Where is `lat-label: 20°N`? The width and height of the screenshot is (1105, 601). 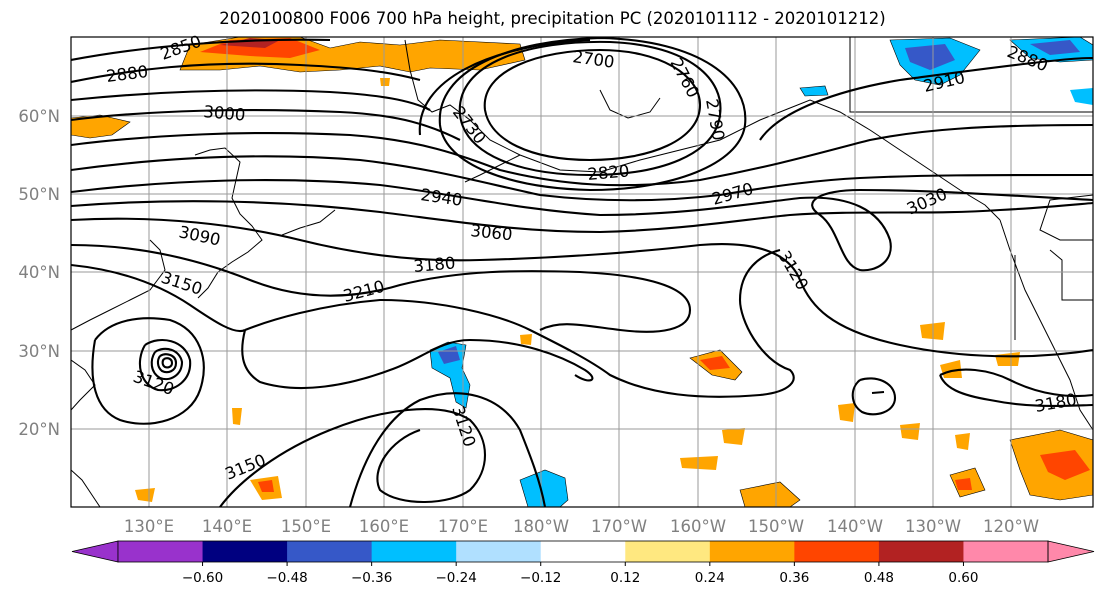
lat-label: 20°N is located at coordinates (39, 429).